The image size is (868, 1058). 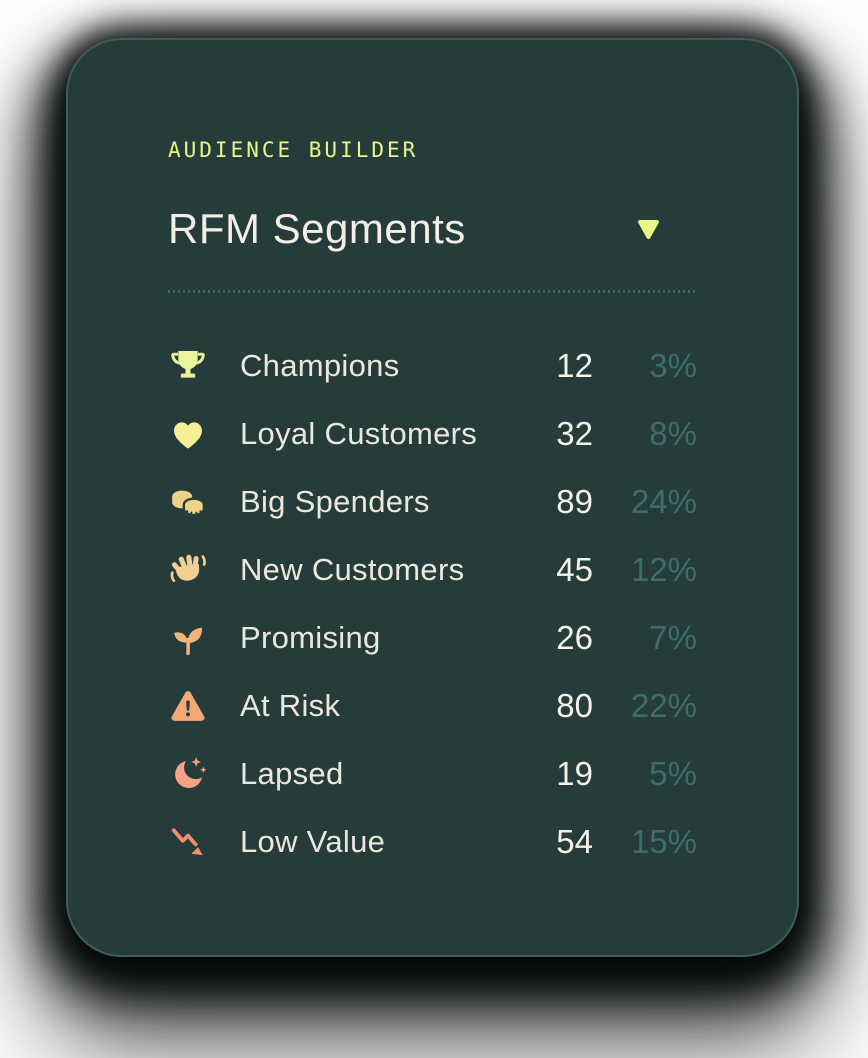 What do you see at coordinates (574, 705) in the screenshot?
I see `segment-count: 80` at bounding box center [574, 705].